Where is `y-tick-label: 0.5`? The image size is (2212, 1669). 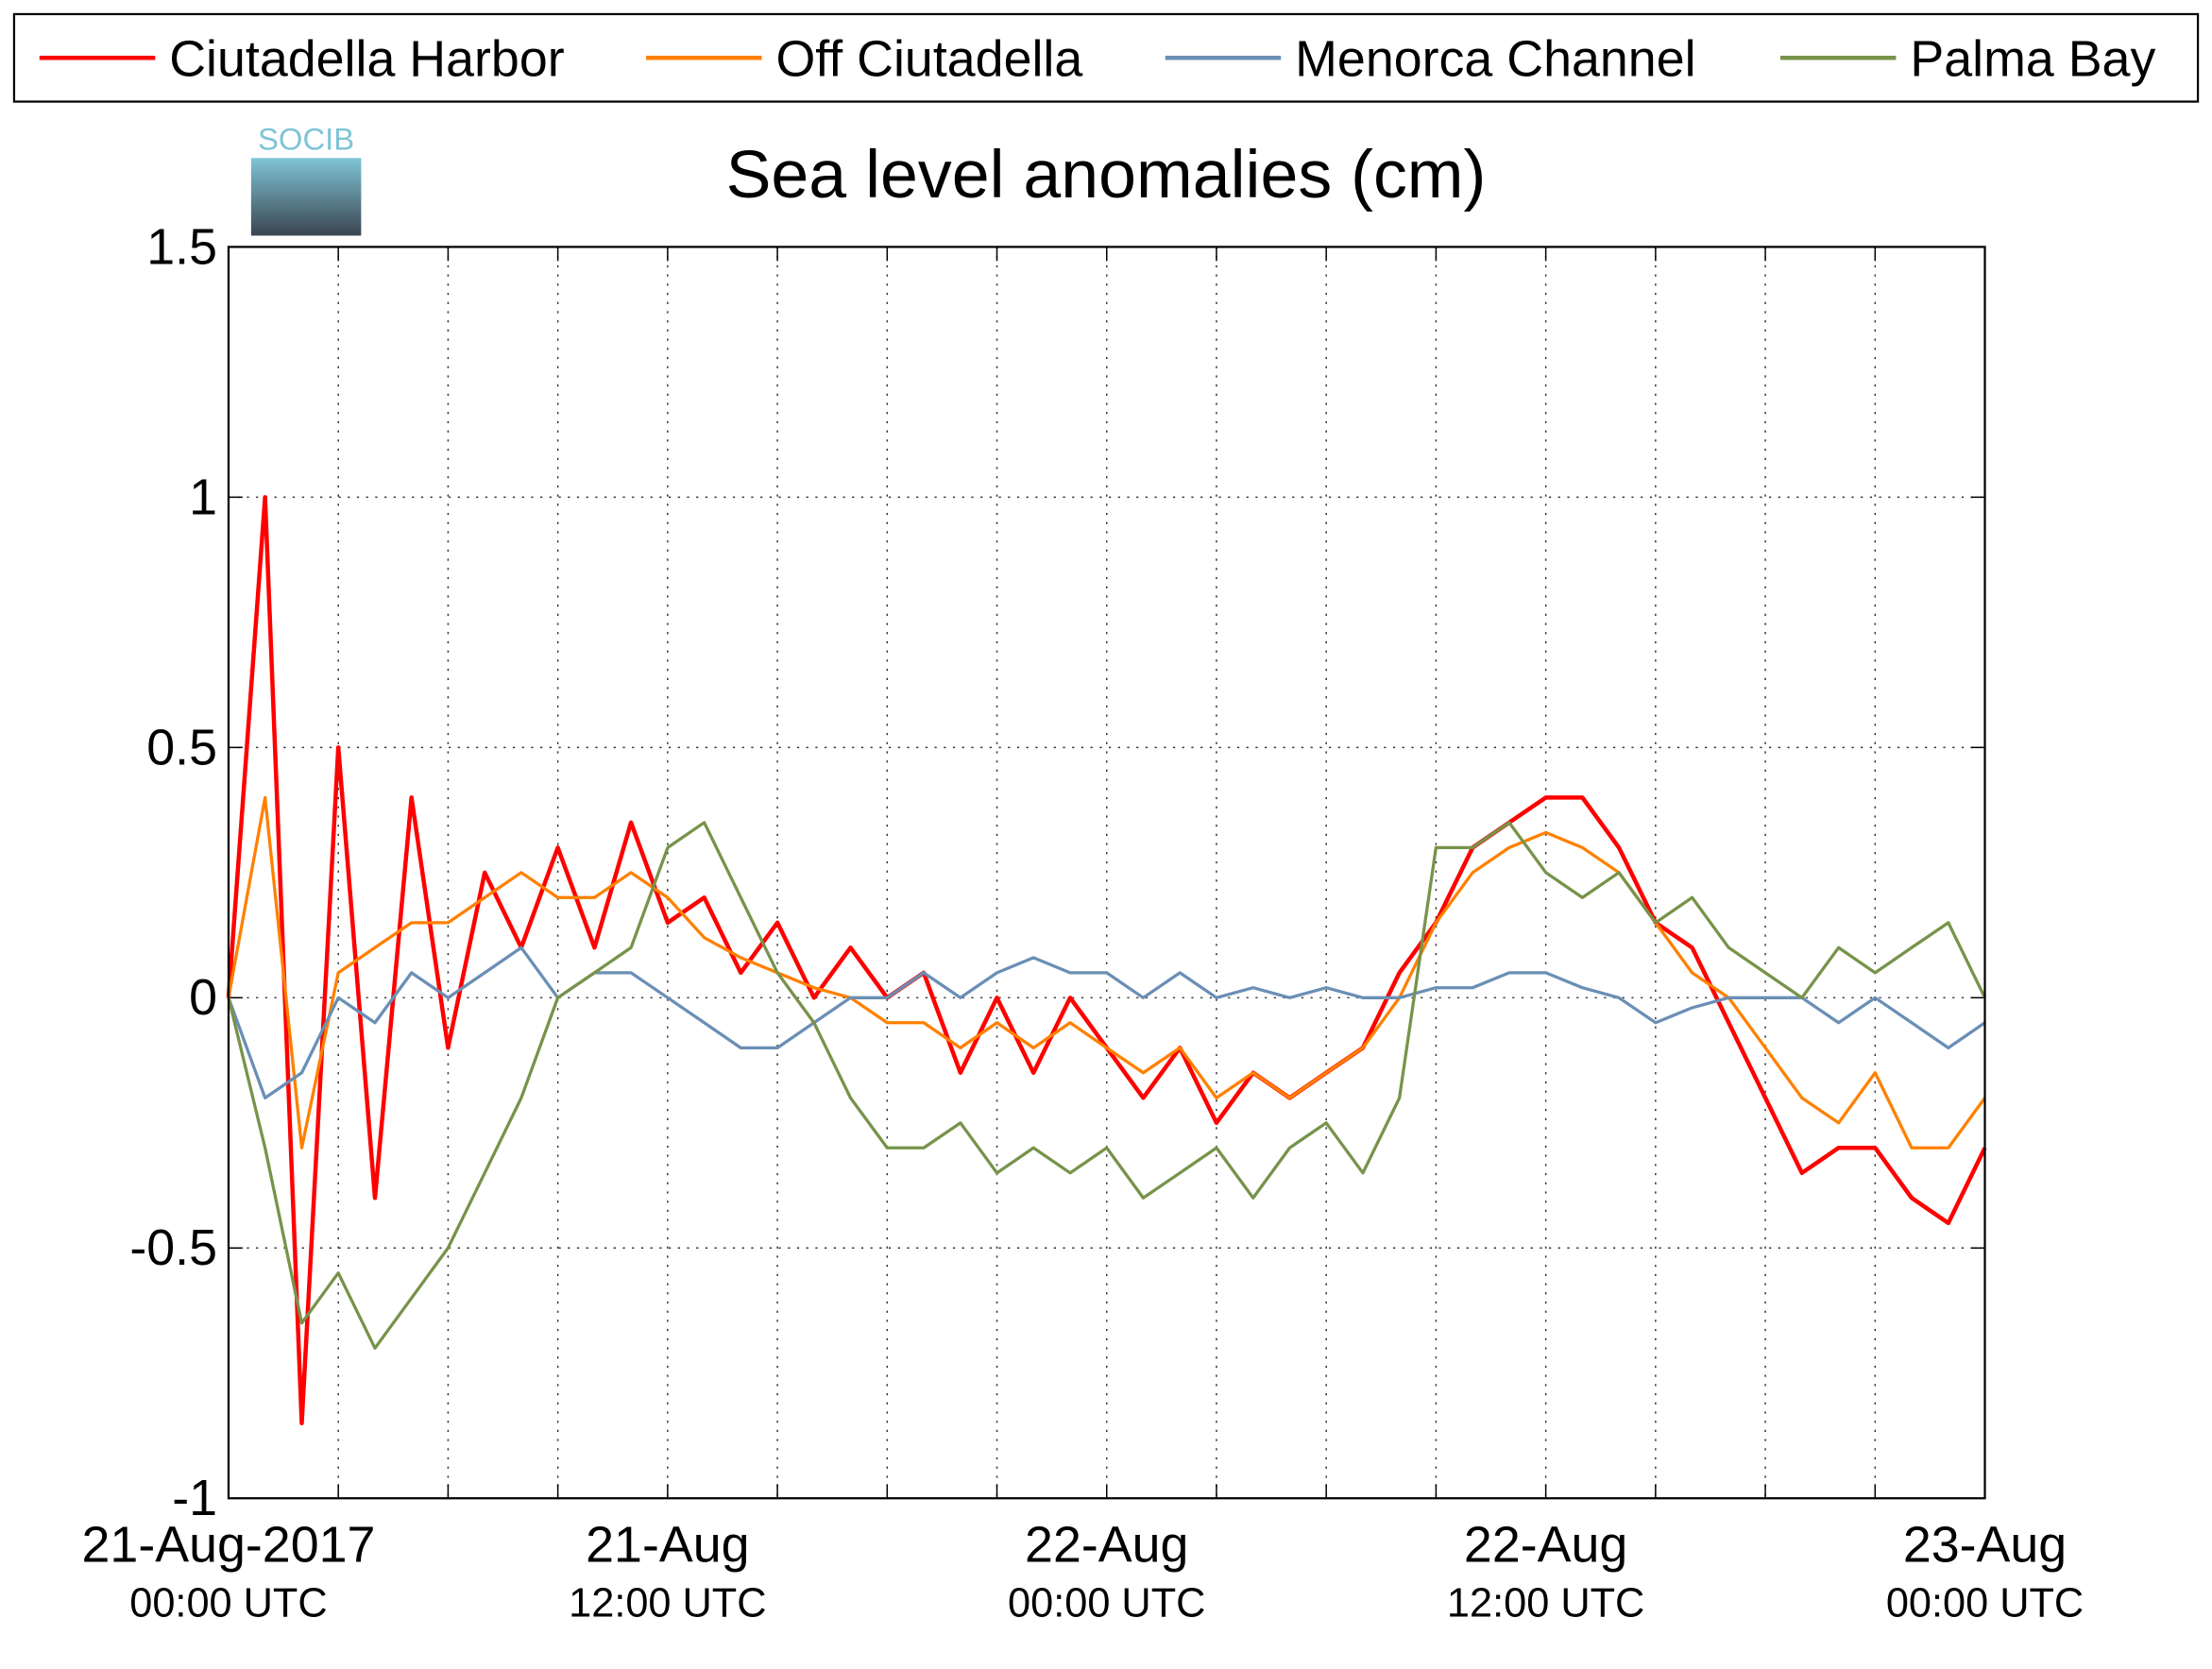
y-tick-label: 0.5 is located at coordinates (181, 747).